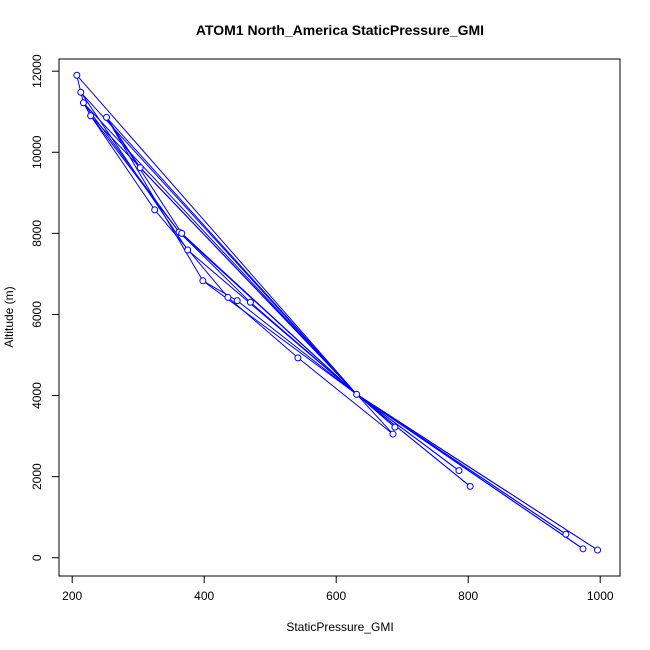  I want to click on y-tick-label: 4000, so click(37, 395).